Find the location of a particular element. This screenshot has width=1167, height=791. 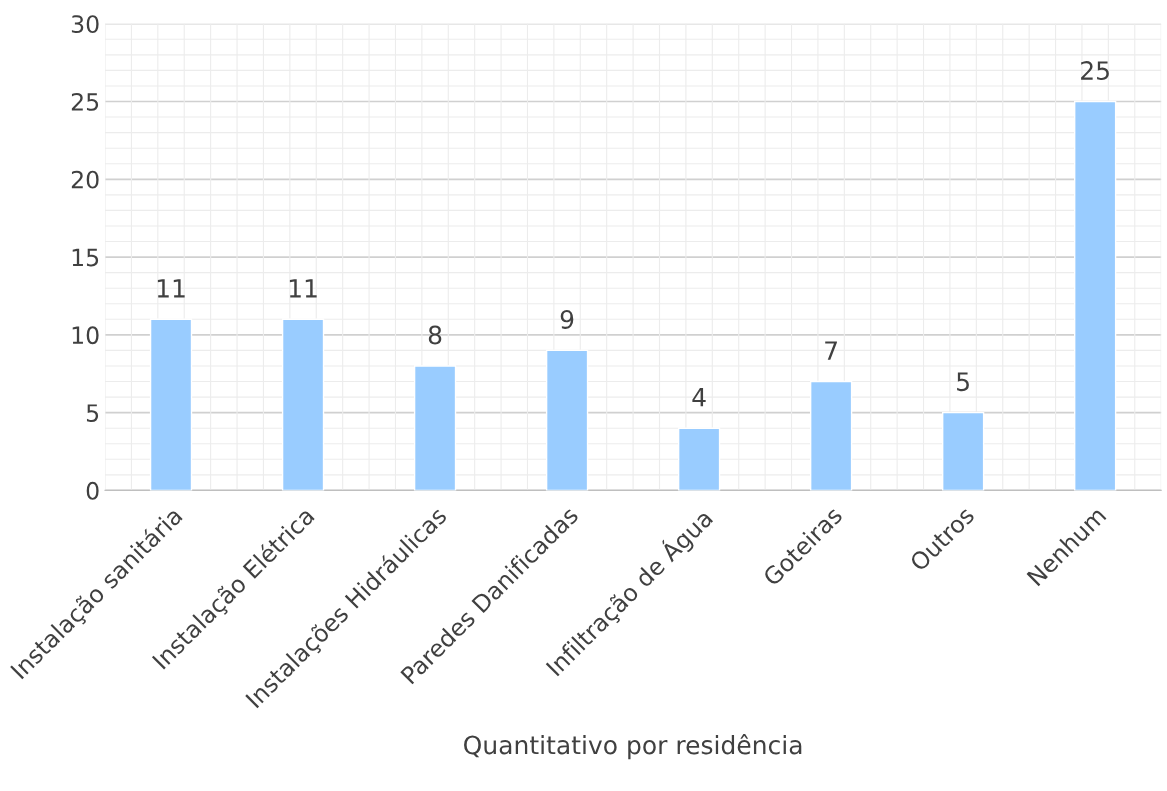

data-label: 7 is located at coordinates (831, 350).